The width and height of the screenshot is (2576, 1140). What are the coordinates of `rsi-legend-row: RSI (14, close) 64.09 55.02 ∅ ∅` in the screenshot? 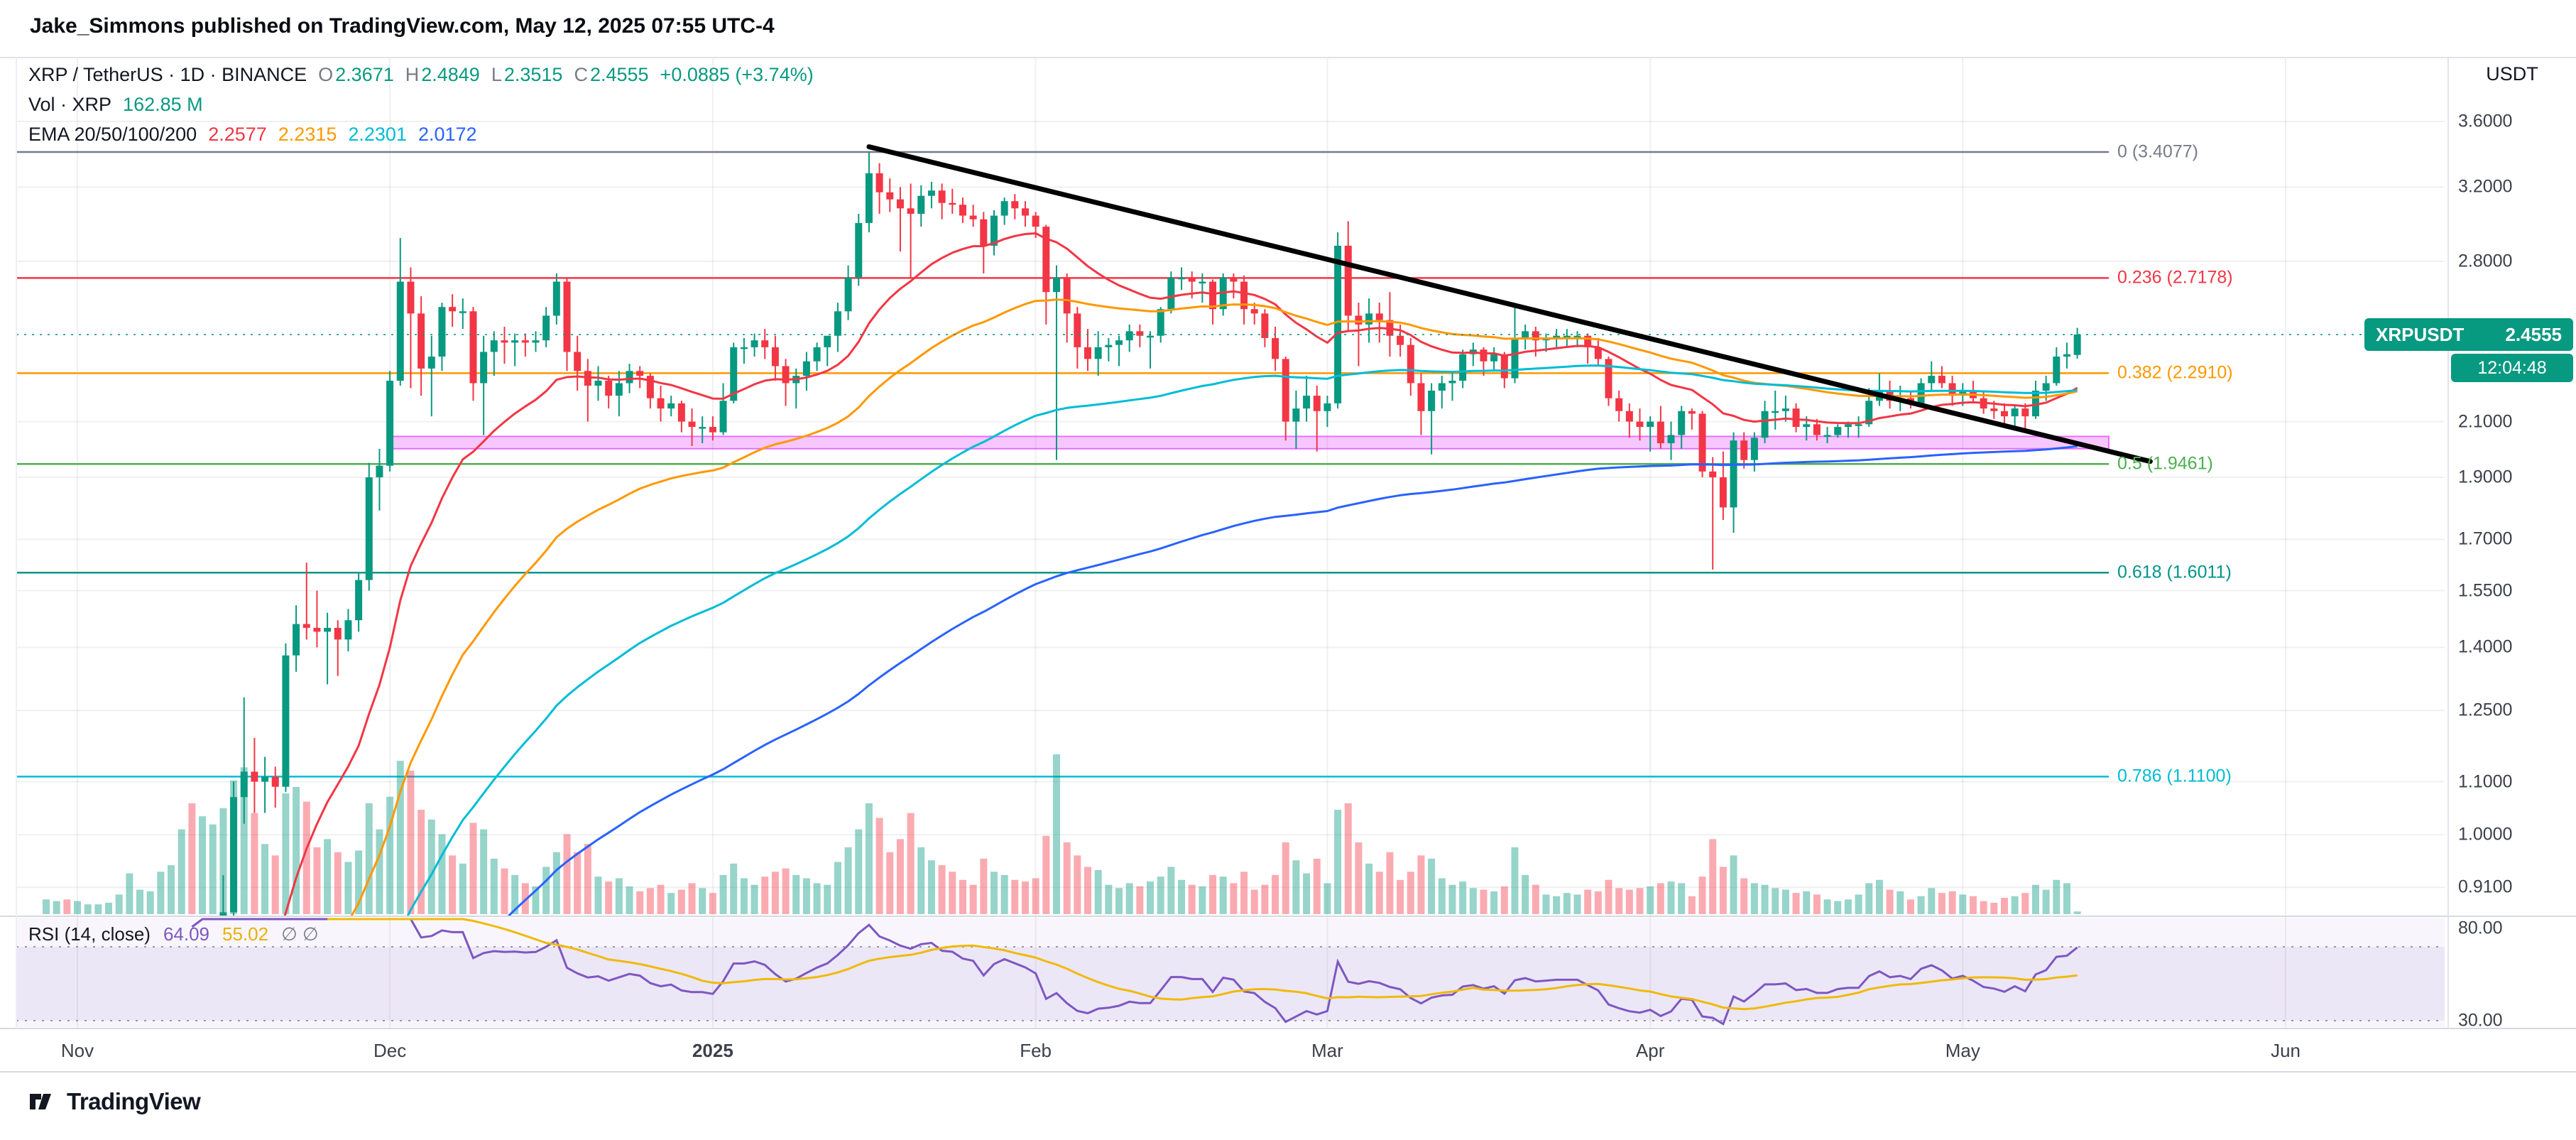 It's located at (173, 934).